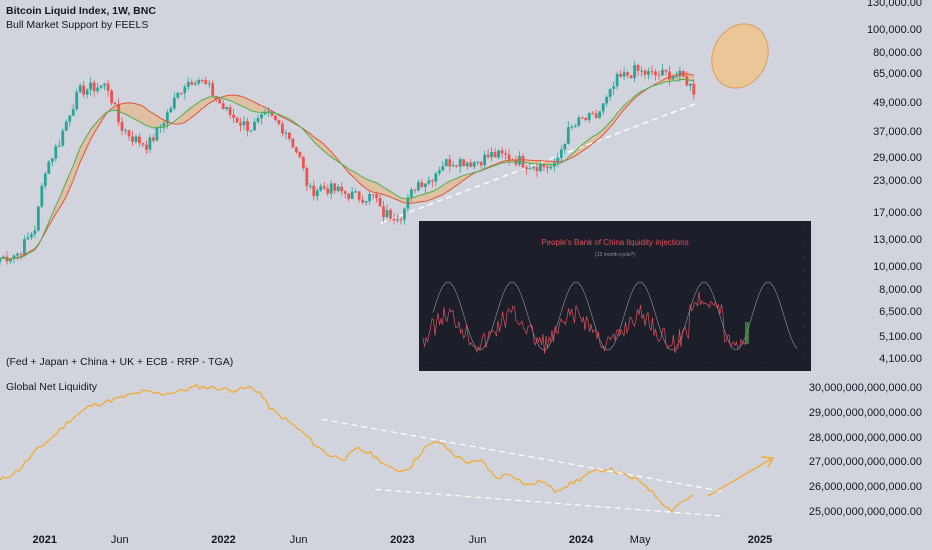 This screenshot has width=932, height=550. Describe the element at coordinates (865, 512) in the screenshot. I see `liquidity-tick-label: 25,000,000,000,000.00` at that location.